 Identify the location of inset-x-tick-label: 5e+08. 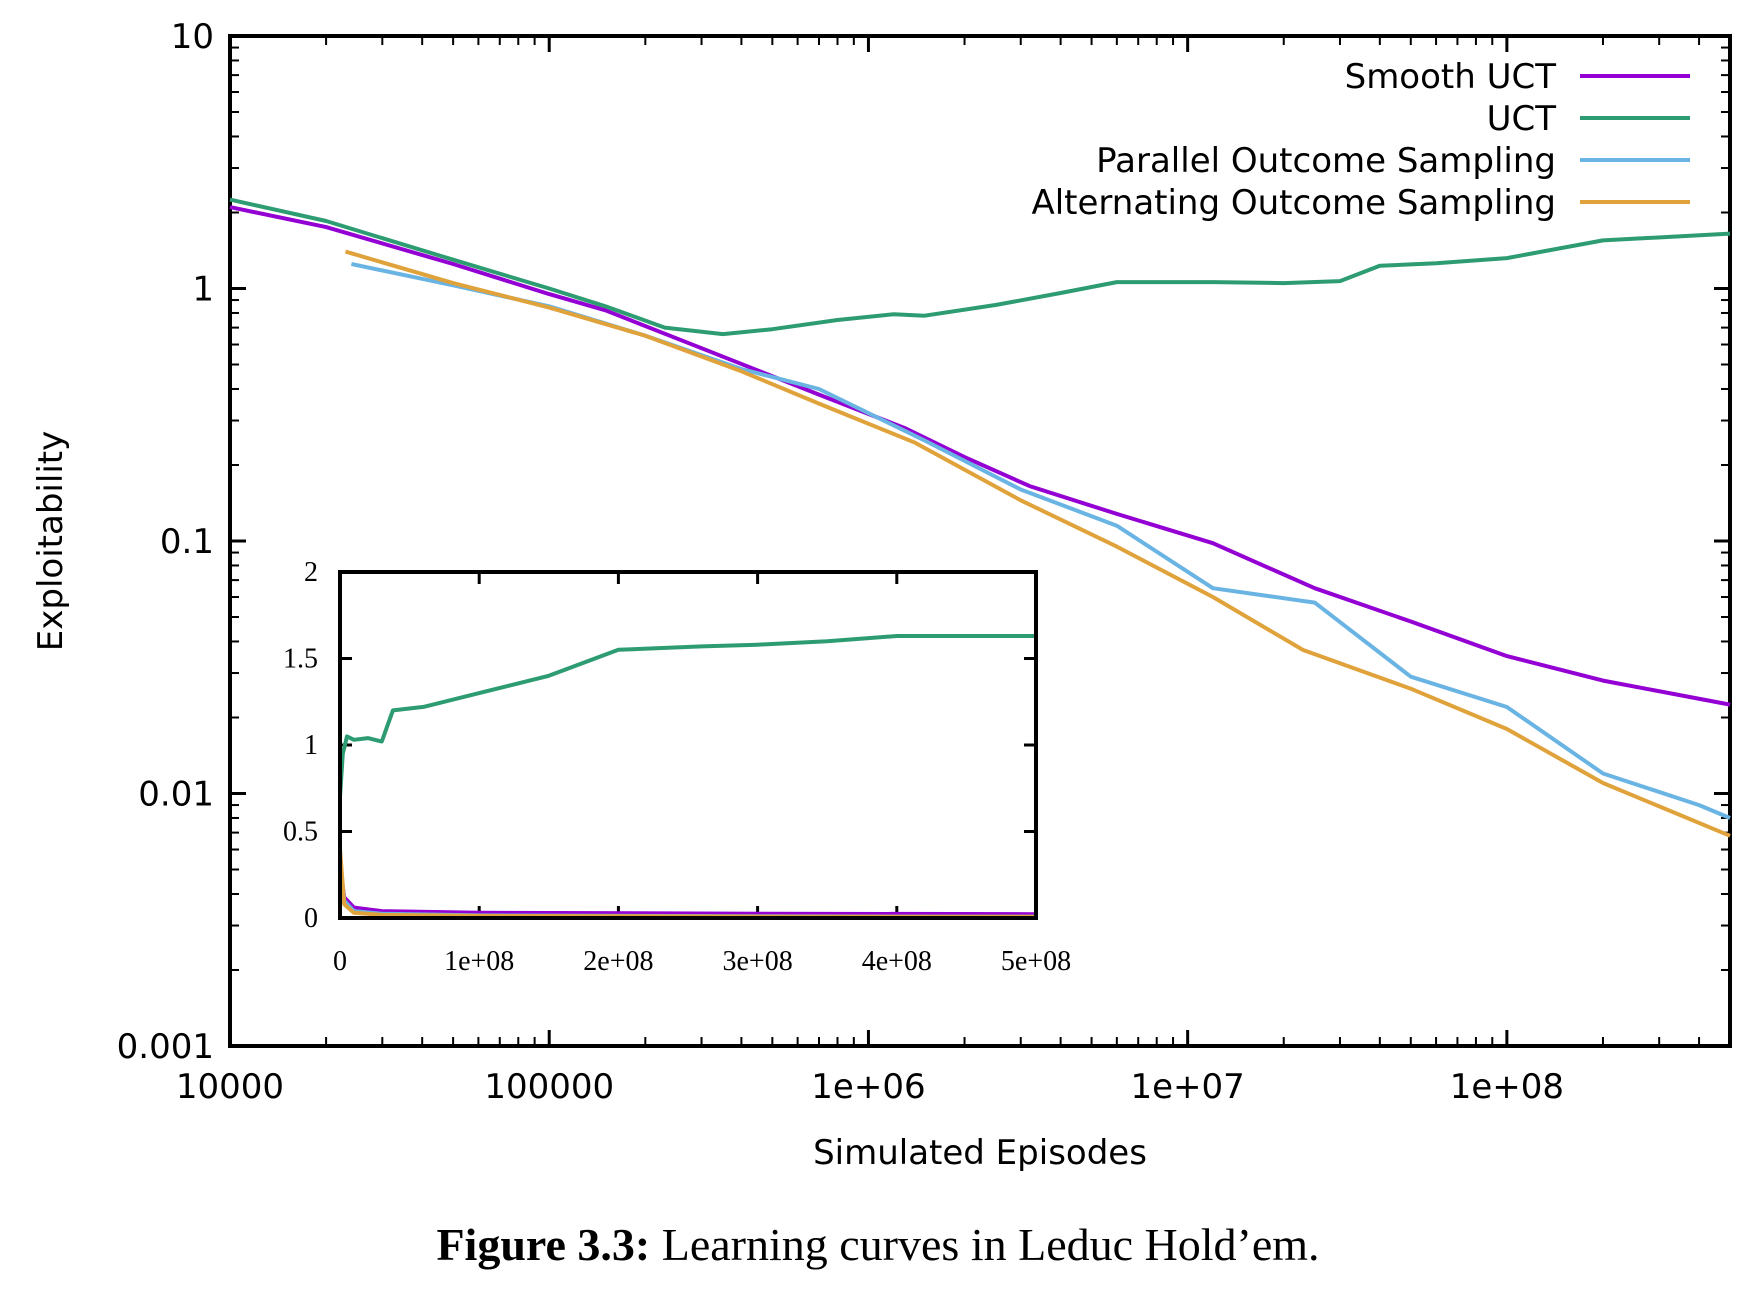
(1036, 961).